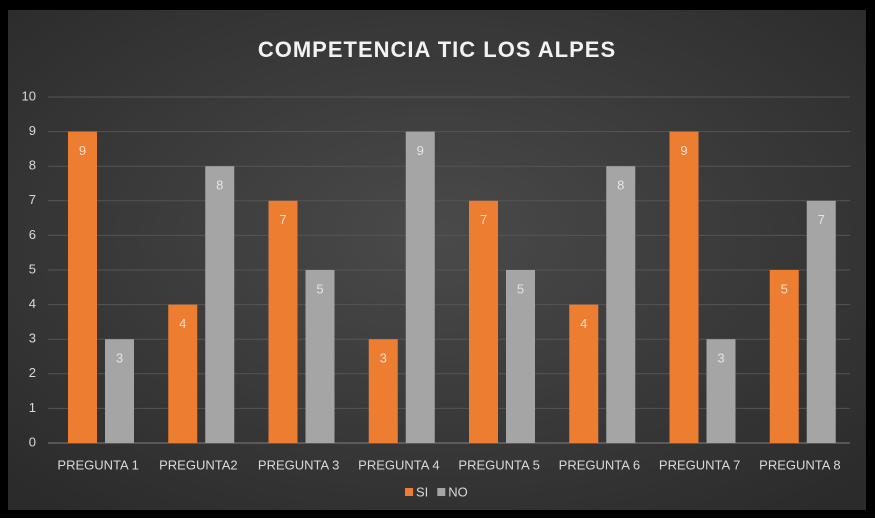 This screenshot has height=523, width=875. What do you see at coordinates (32, 303) in the screenshot?
I see `y-tick-label: 4` at bounding box center [32, 303].